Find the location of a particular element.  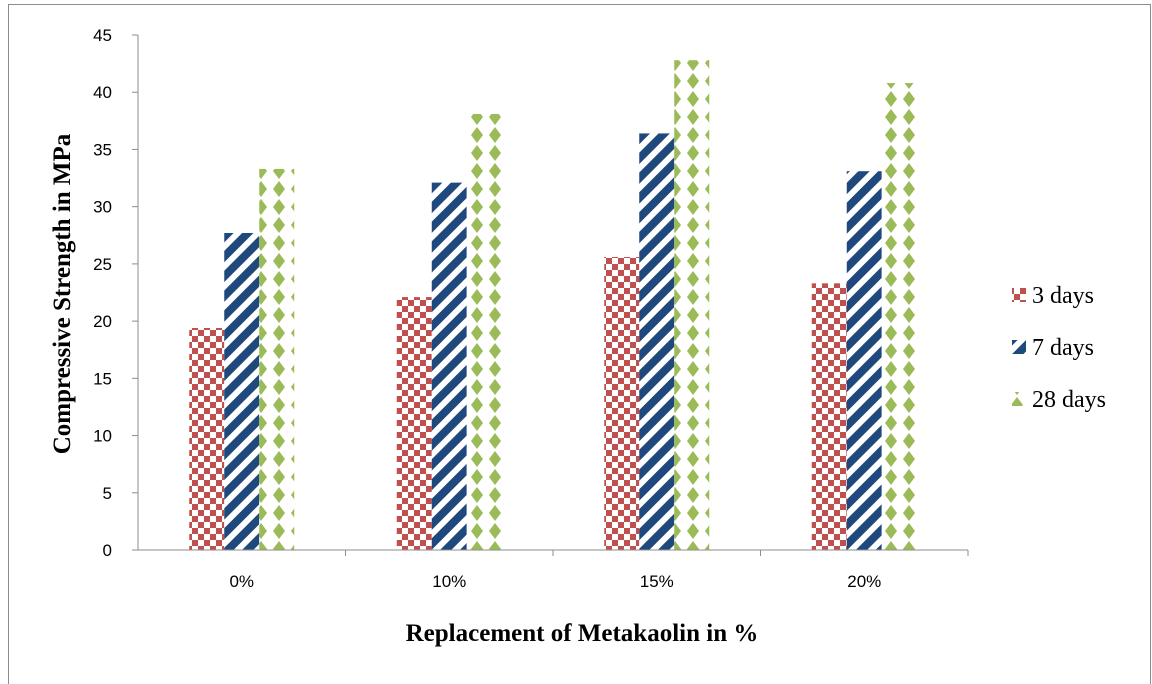

bar-7-days-0pct is located at coordinates (242, 391).